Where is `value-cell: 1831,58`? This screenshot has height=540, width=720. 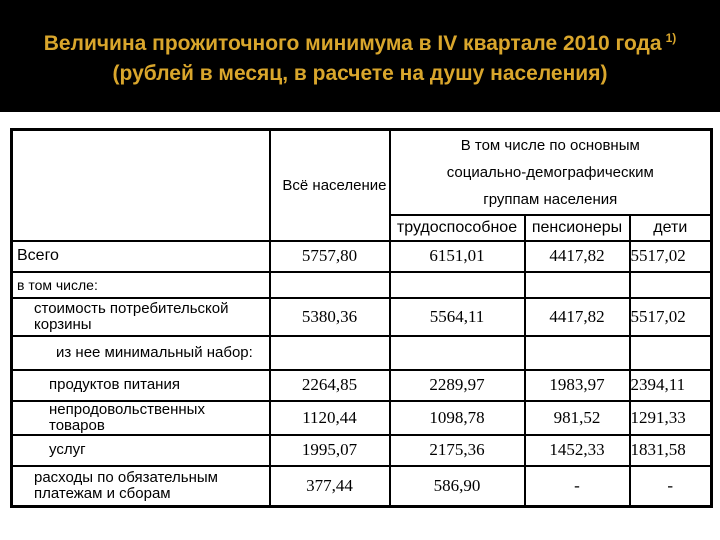 value-cell: 1831,58 is located at coordinates (670, 450).